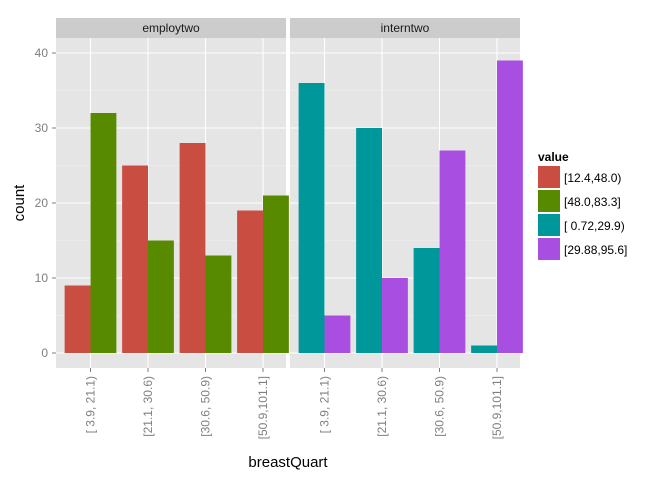 Image resolution: width=672 pixels, height=485 pixels. Describe the element at coordinates (42, 53) in the screenshot. I see `y-tick-label: 40` at that location.